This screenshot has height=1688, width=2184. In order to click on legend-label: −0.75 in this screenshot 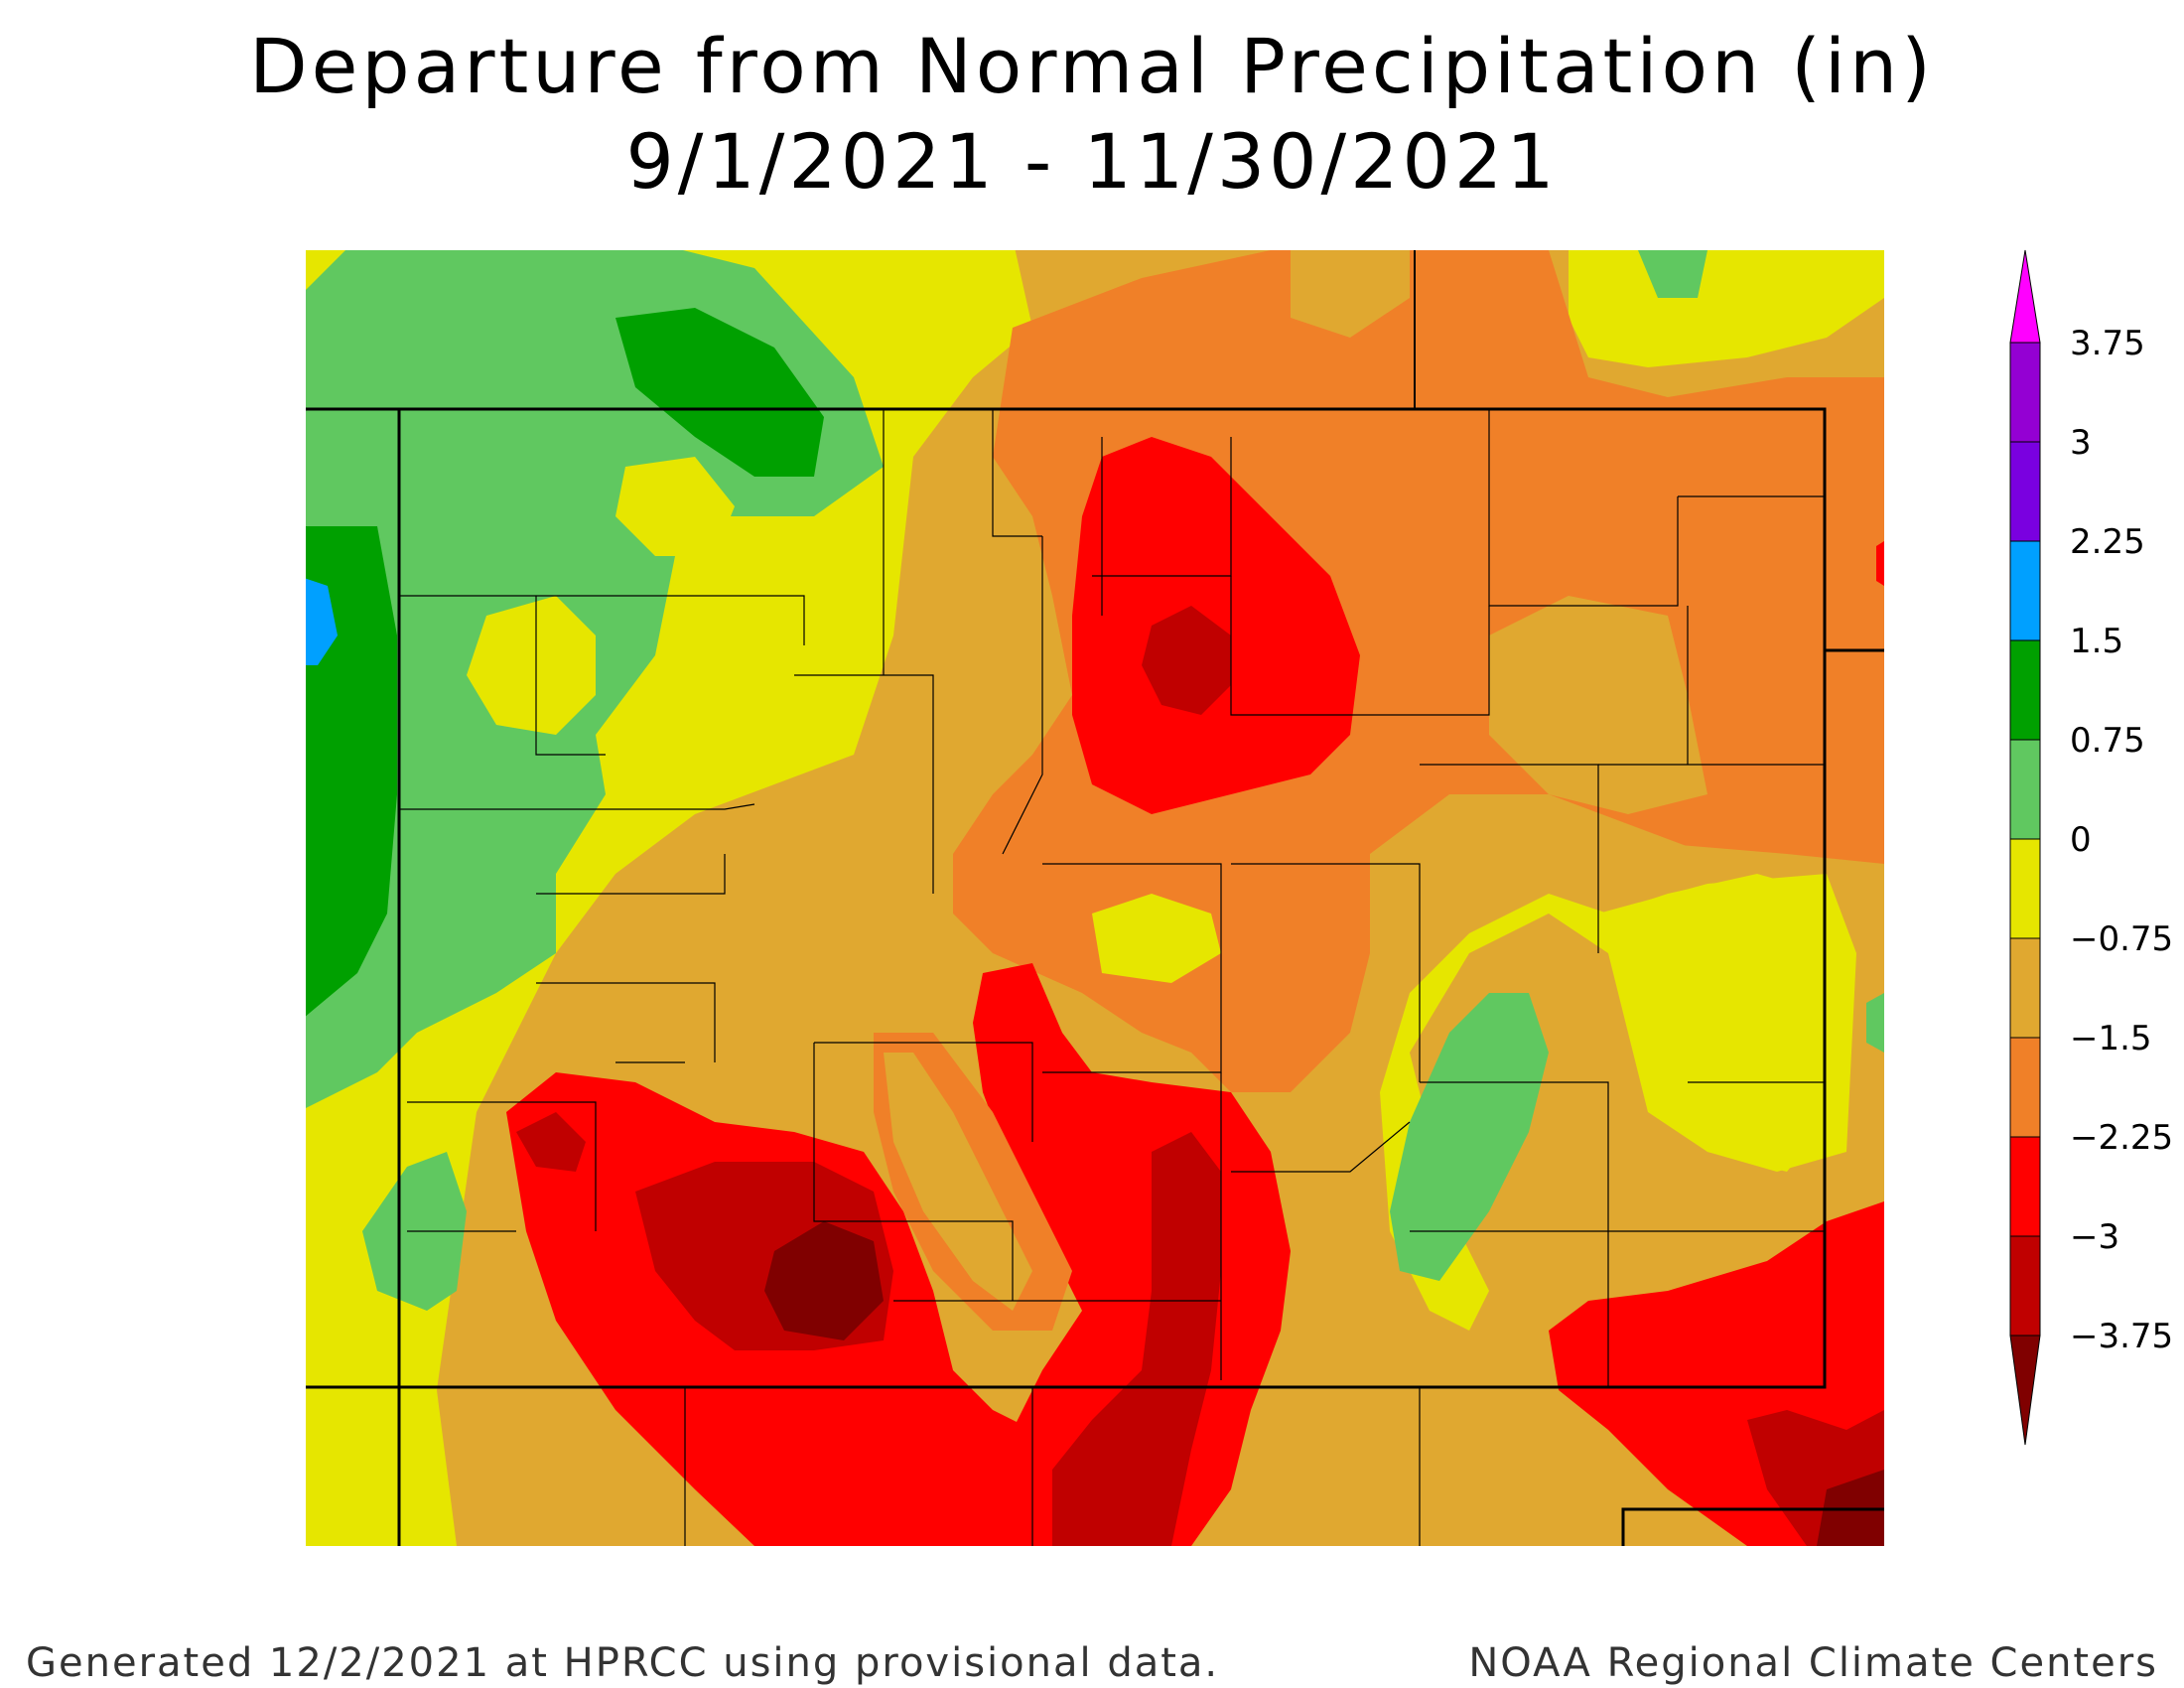, I will do `click(2121, 939)`.